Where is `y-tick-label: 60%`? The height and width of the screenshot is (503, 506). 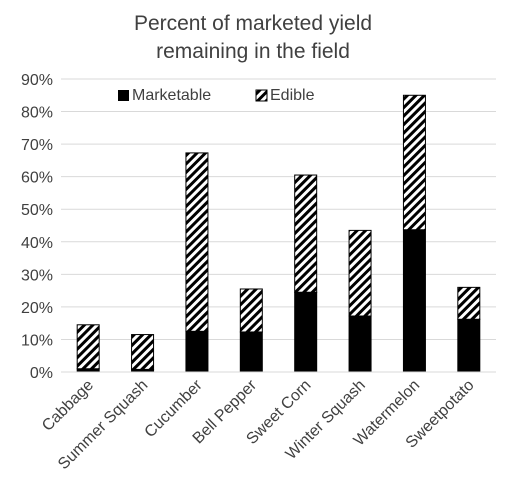 y-tick-label: 60% is located at coordinates (37, 178).